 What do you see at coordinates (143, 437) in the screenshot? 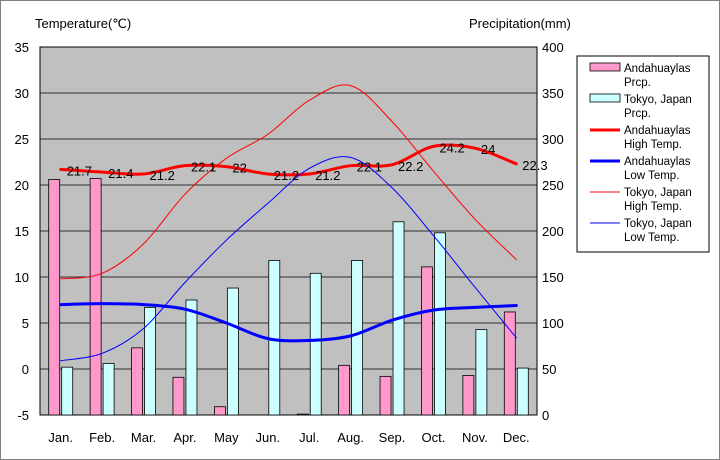
I see `x-tick-label: Mar.` at bounding box center [143, 437].